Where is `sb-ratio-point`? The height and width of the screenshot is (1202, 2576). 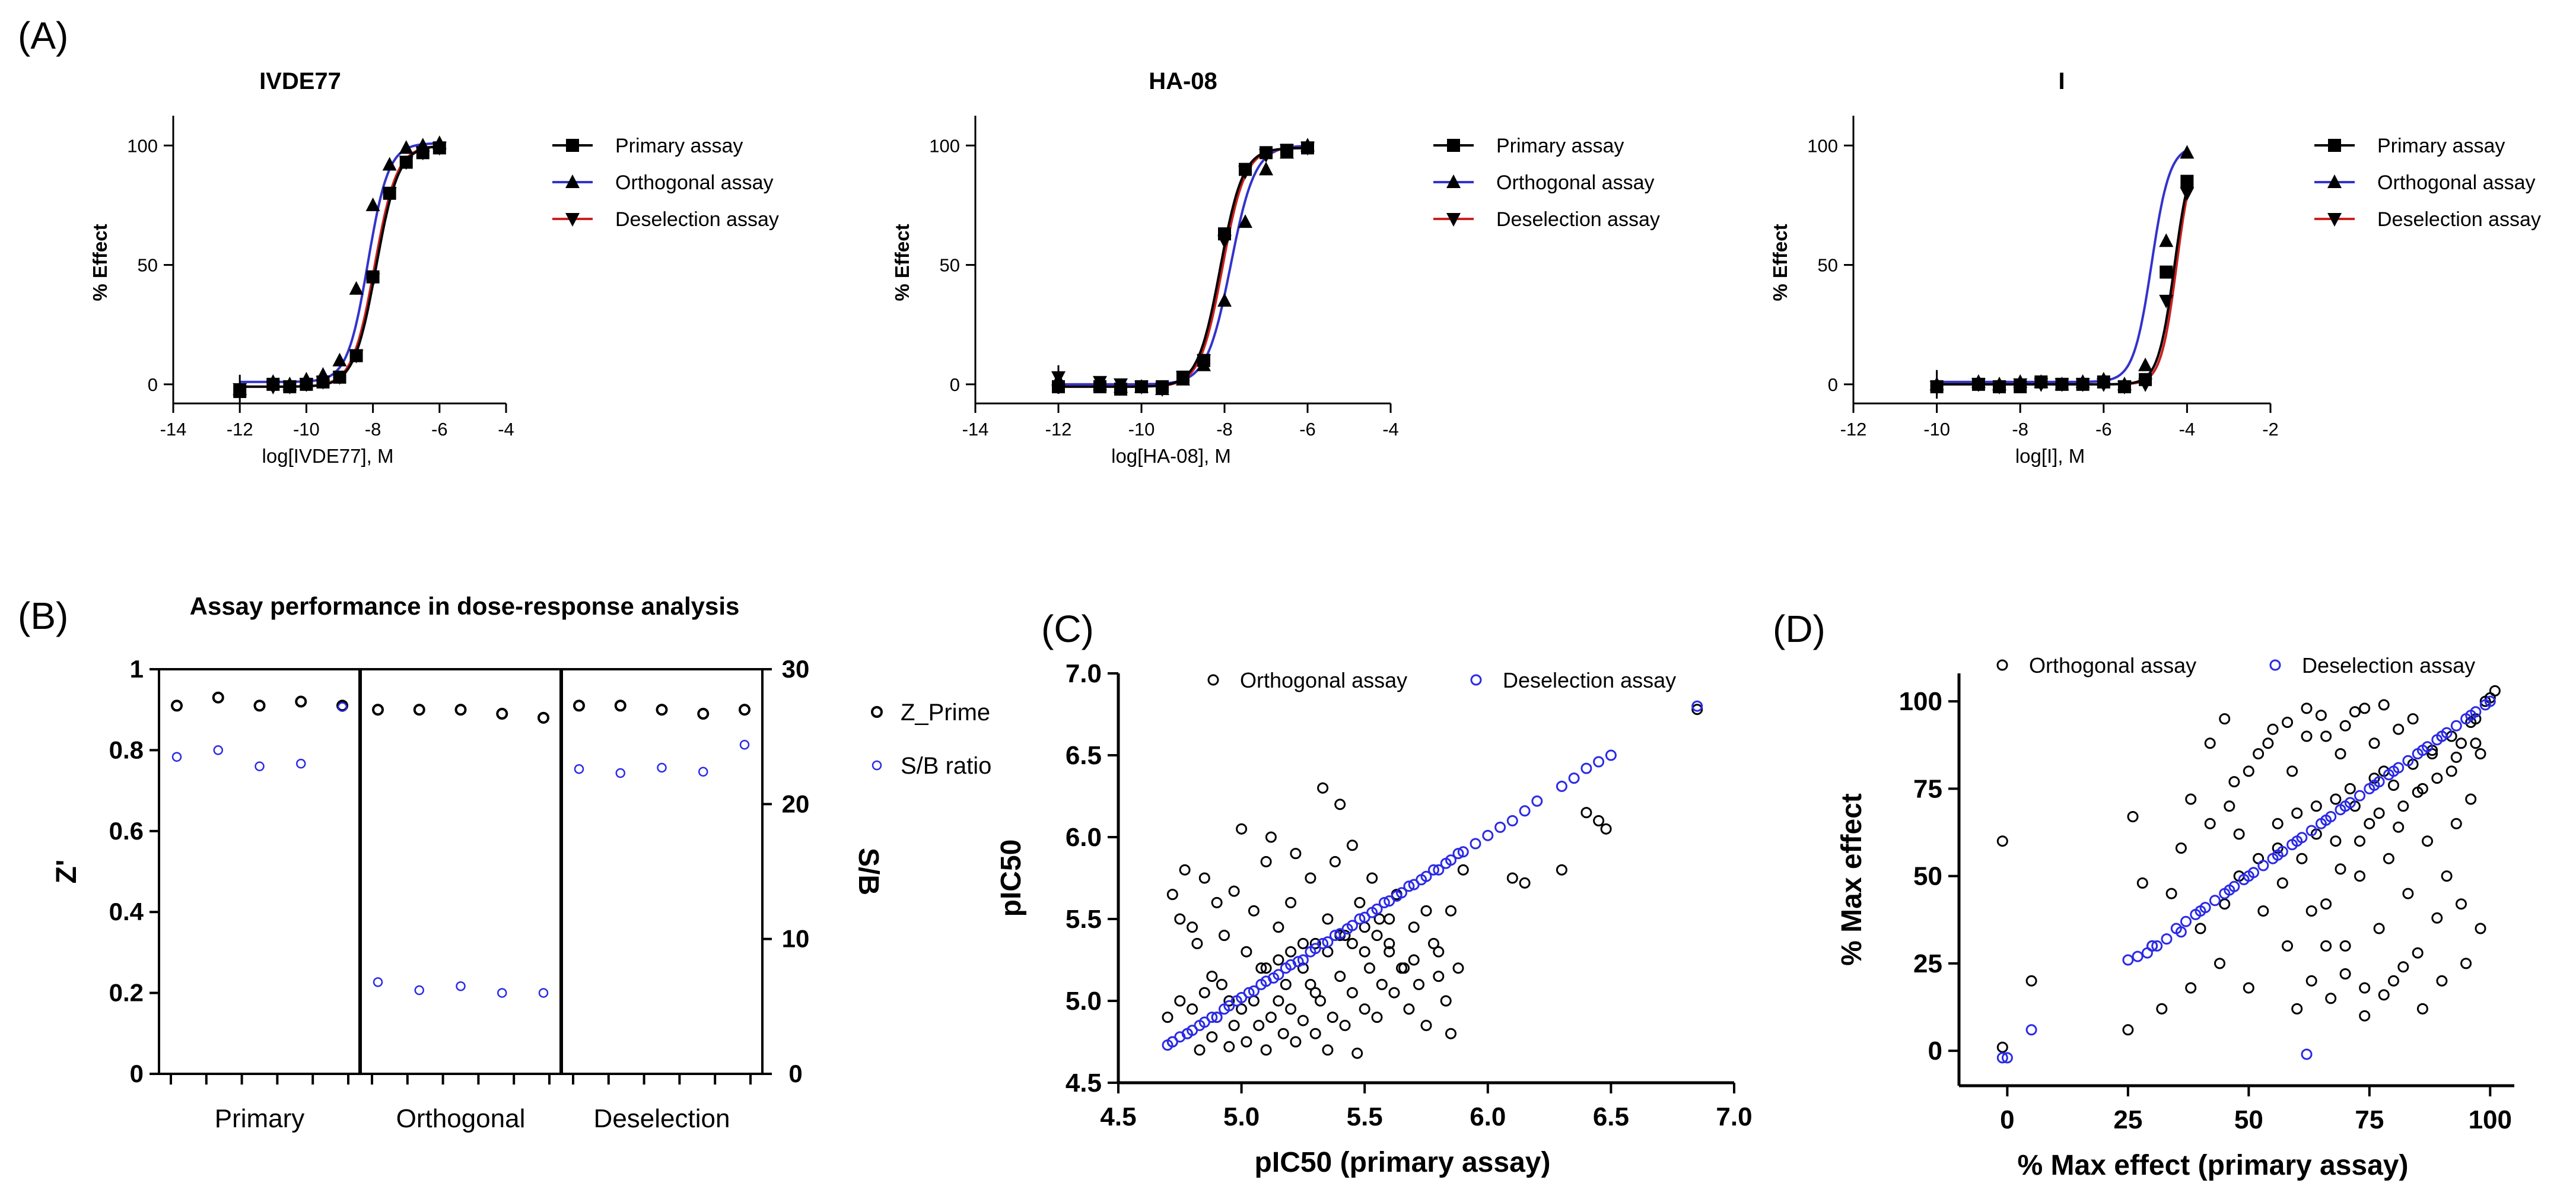 sb-ratio-point is located at coordinates (502, 993).